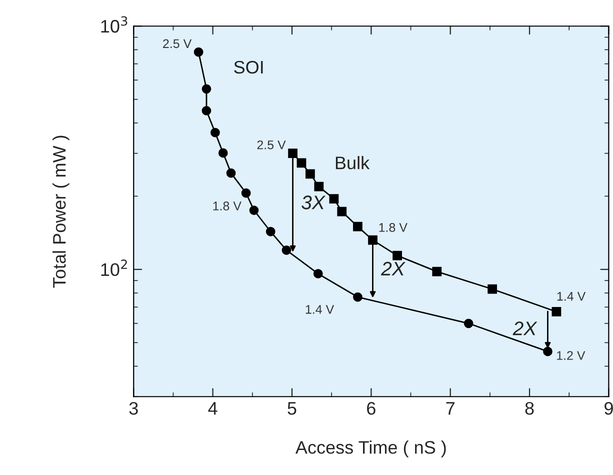  What do you see at coordinates (371, 408) in the screenshot?
I see `x-tick-label: 6` at bounding box center [371, 408].